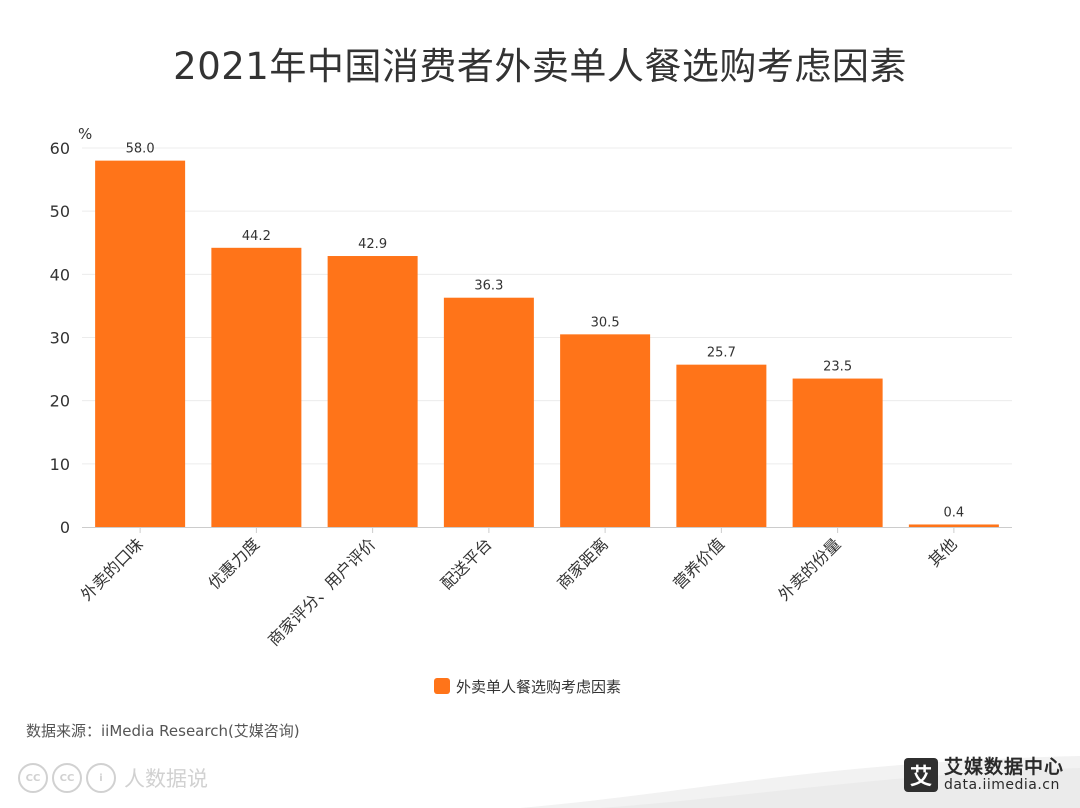 This screenshot has width=1080, height=808. What do you see at coordinates (800, 782) in the screenshot?
I see `footer-decoration` at bounding box center [800, 782].